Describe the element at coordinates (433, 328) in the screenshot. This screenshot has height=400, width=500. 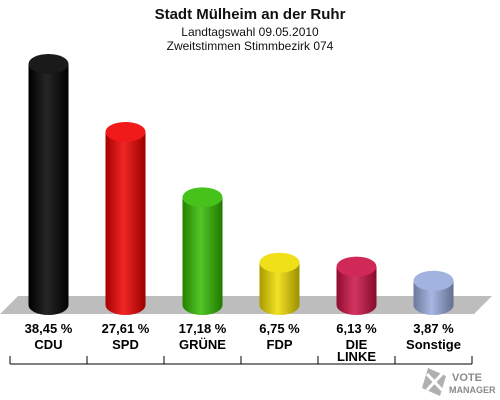
I see `value-label: 3,87 %` at that location.